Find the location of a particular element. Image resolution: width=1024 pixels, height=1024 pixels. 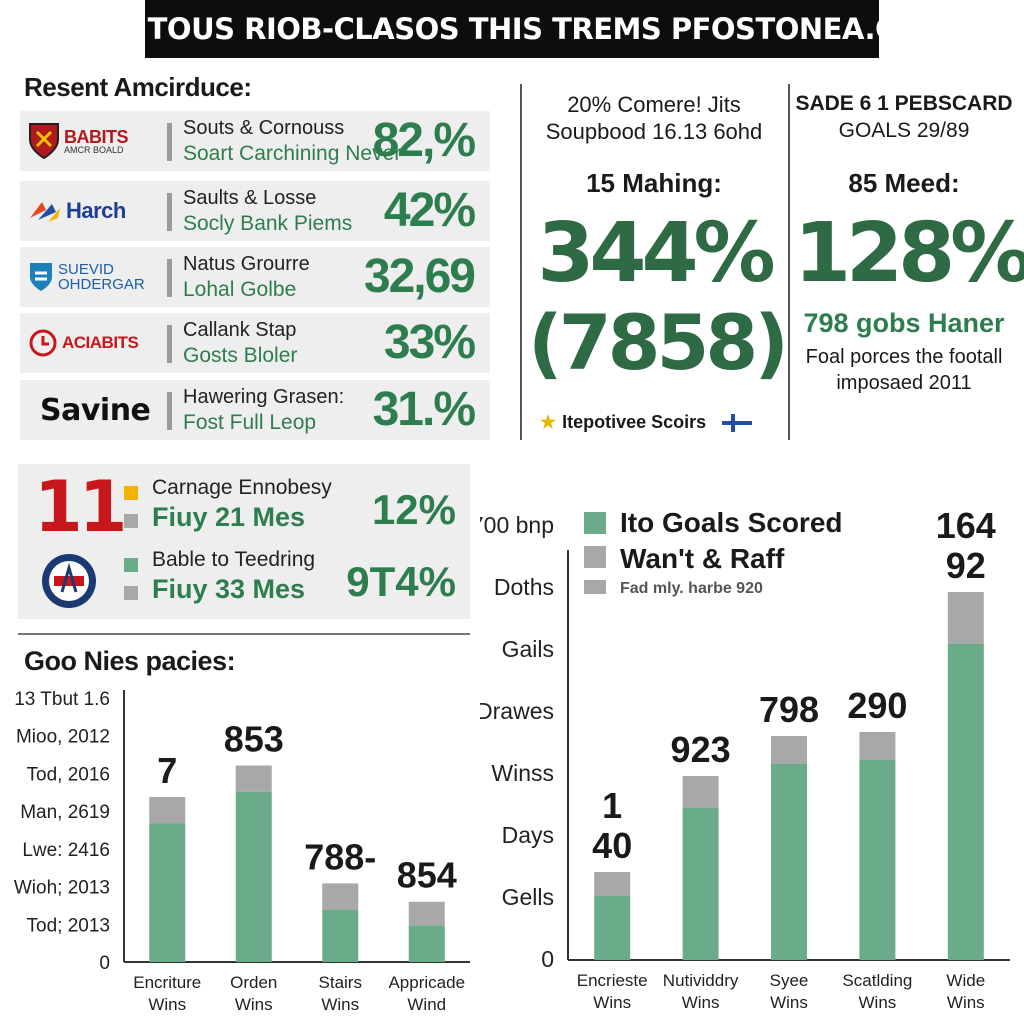

y-tick-label: Tod; 2013 is located at coordinates (68, 925).